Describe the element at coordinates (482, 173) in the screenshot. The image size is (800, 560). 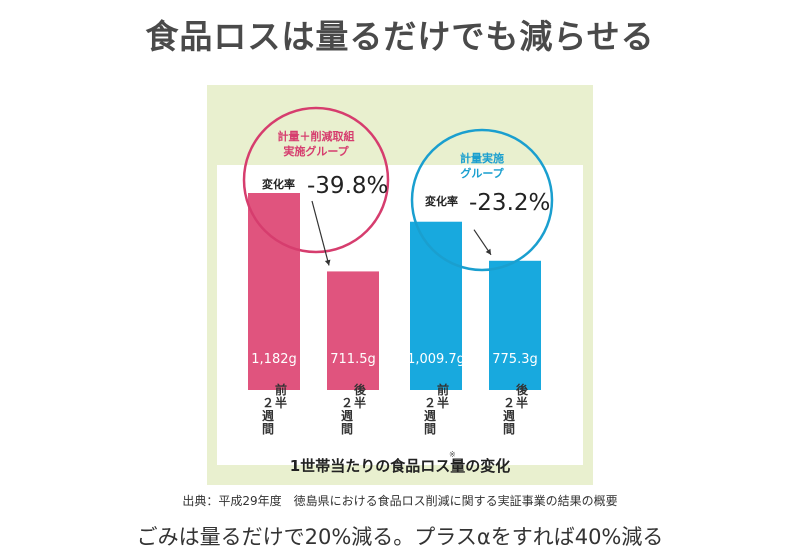
I see `group-name: グループ` at that location.